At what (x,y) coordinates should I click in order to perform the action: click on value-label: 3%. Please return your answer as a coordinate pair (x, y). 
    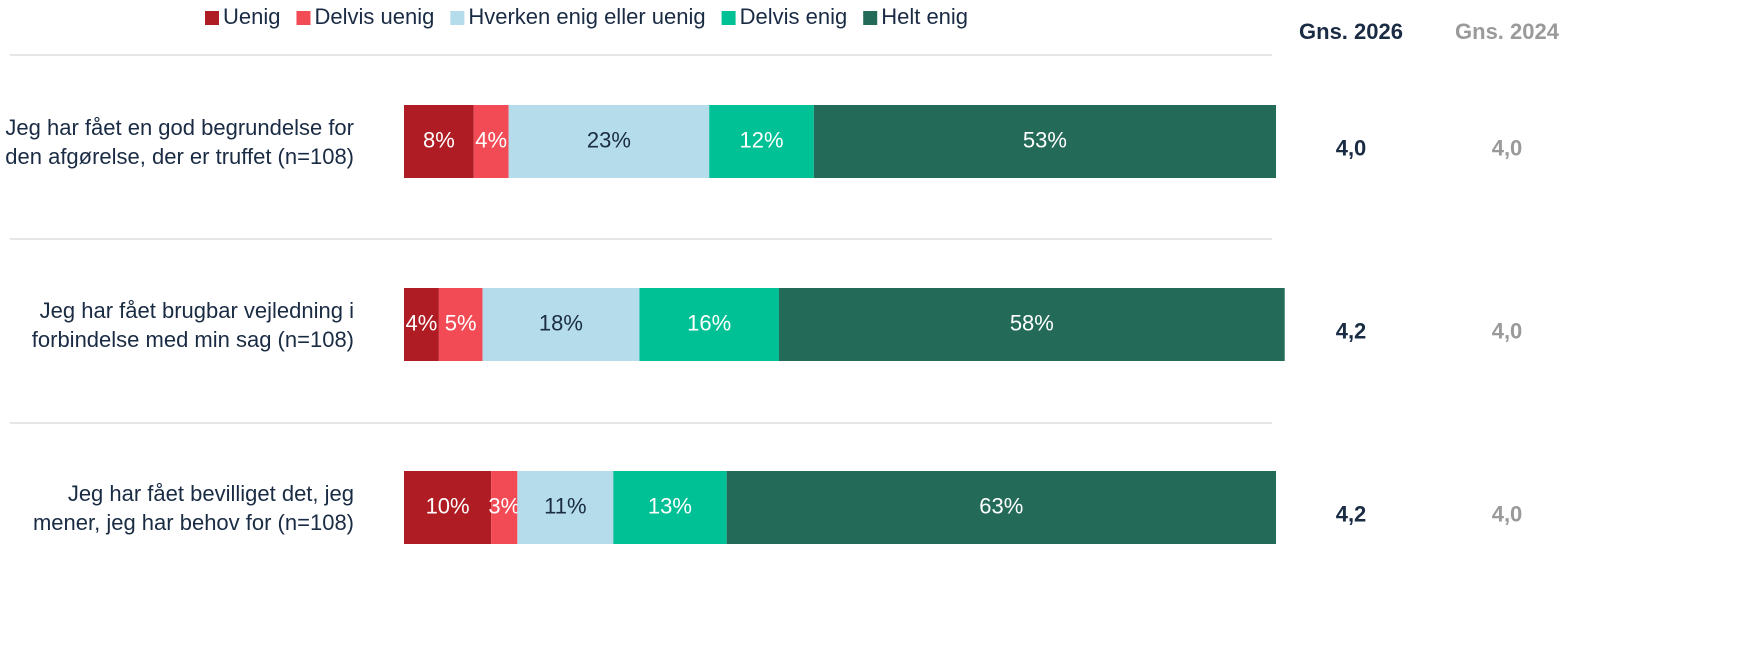
    Looking at the image, I should click on (504, 505).